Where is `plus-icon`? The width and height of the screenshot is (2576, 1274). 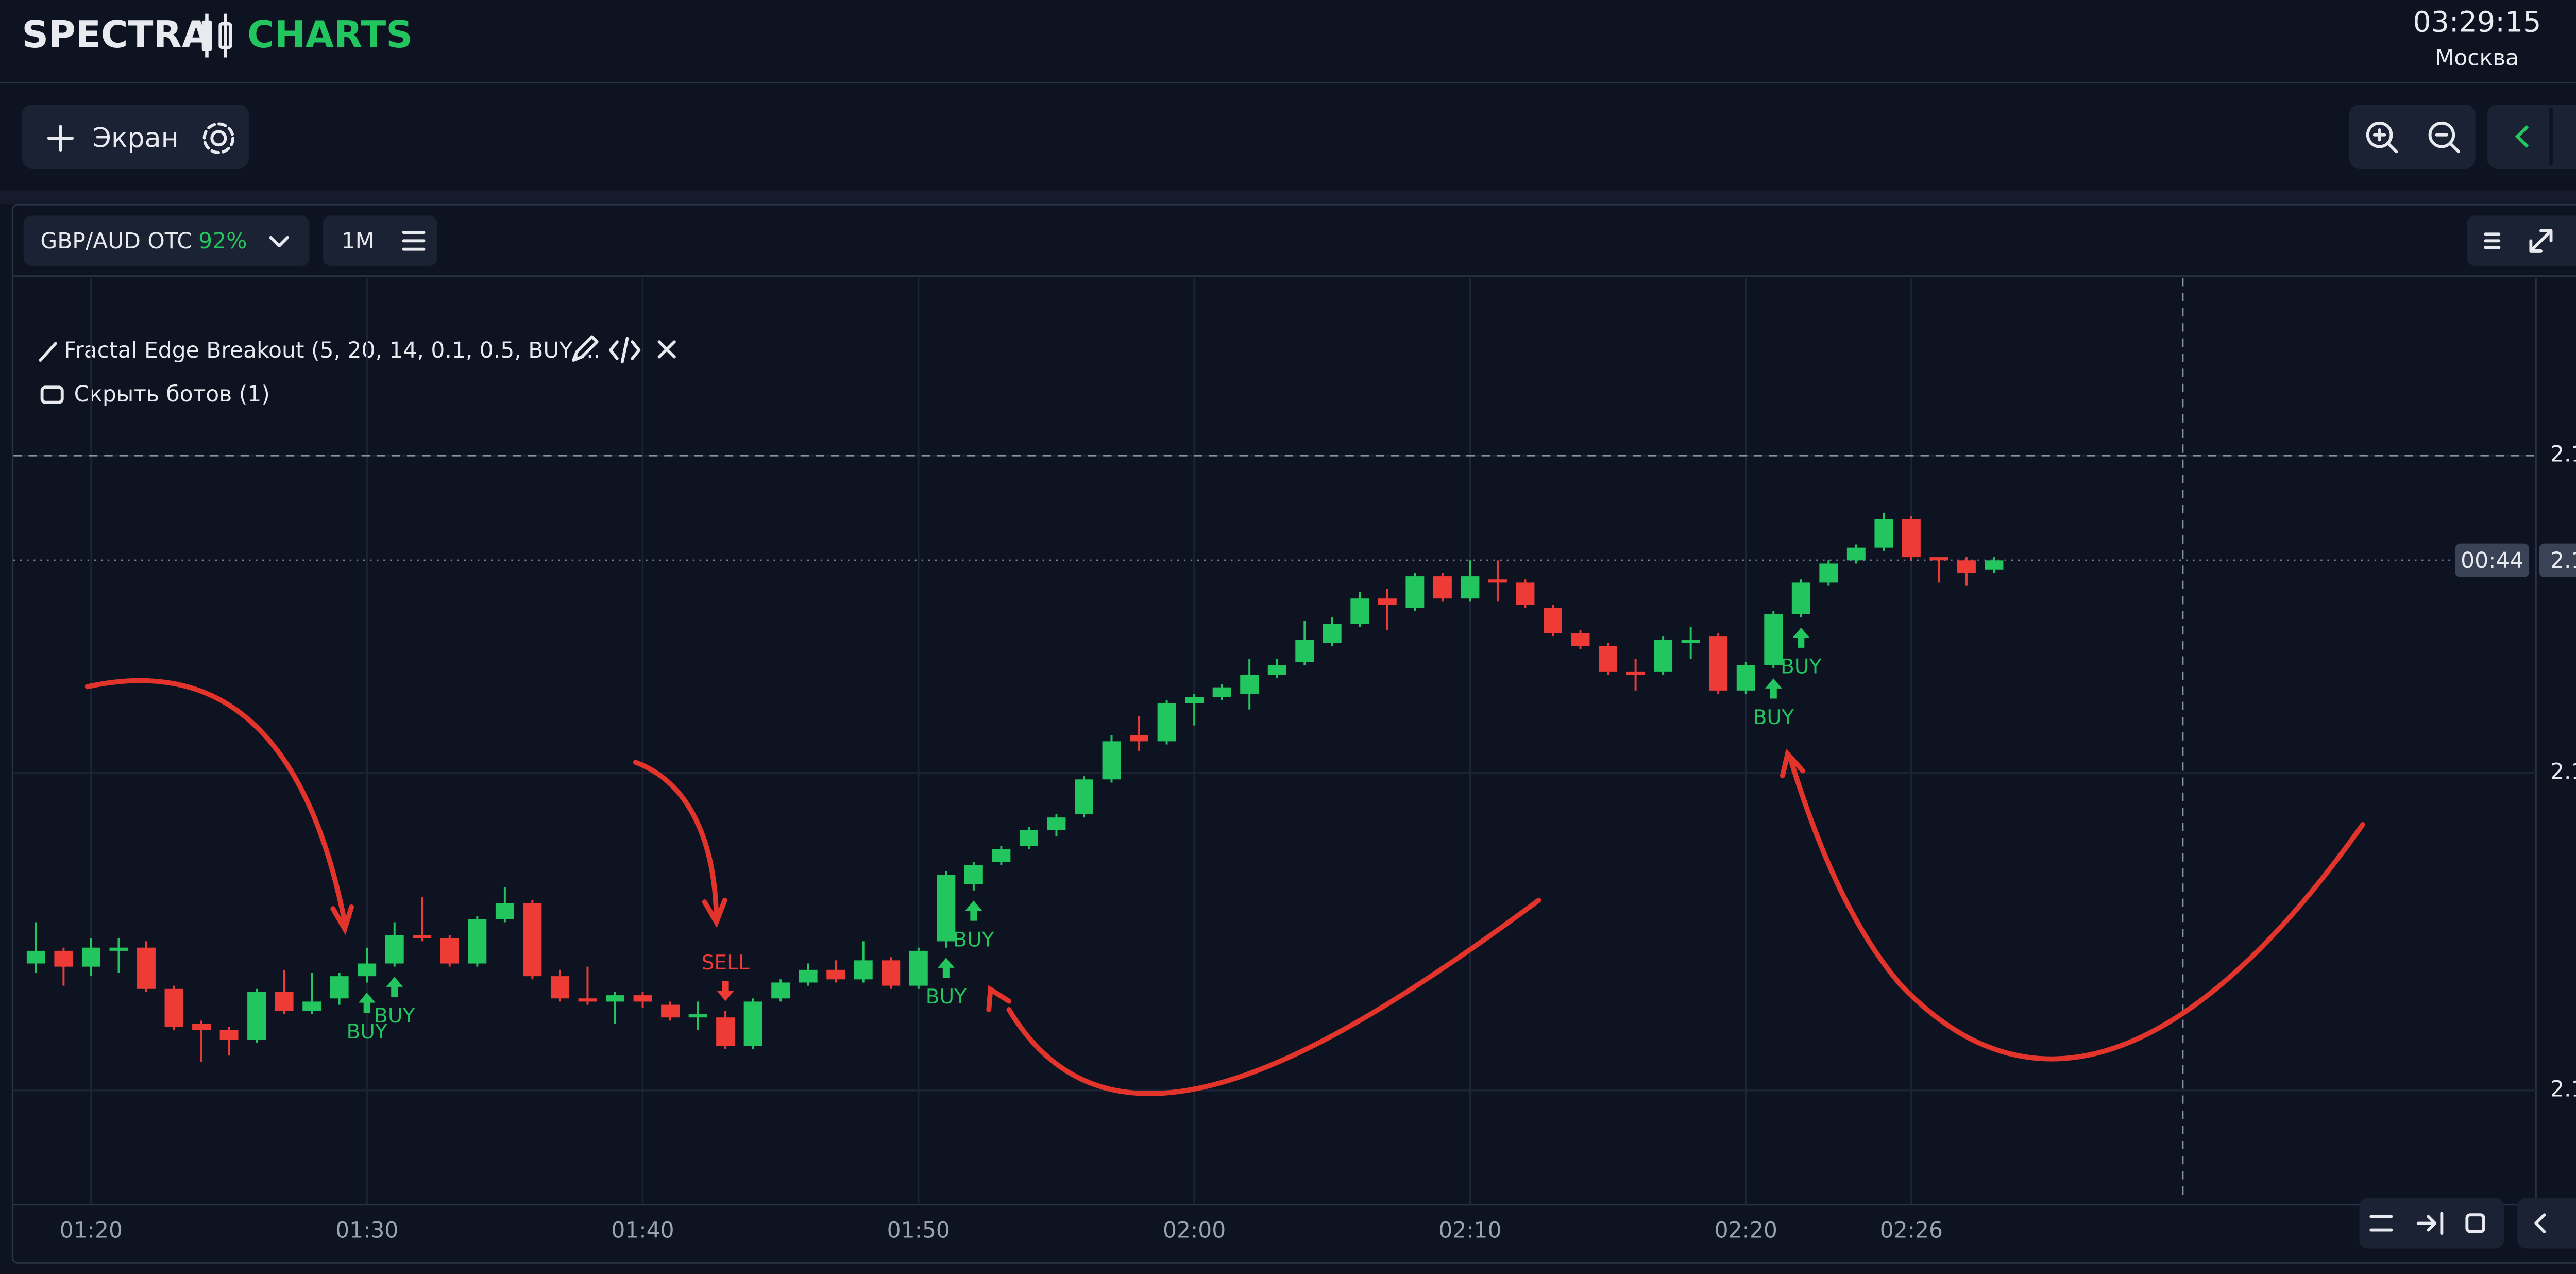
plus-icon is located at coordinates (60, 138).